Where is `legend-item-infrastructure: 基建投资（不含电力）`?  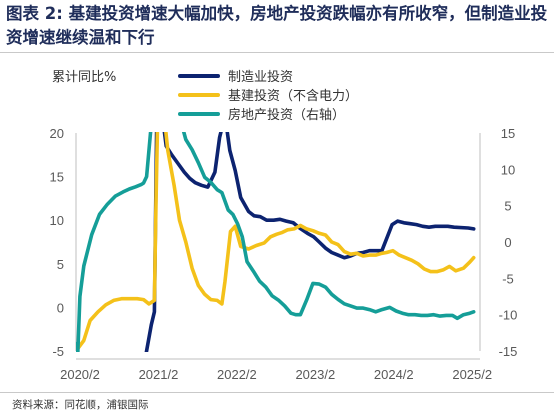
legend-item-infrastructure: 基建投资（不含电力） is located at coordinates (268, 94).